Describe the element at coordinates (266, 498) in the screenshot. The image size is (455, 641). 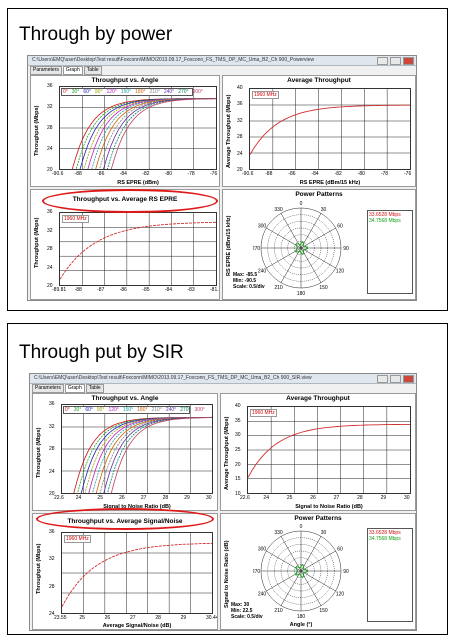
I see `x-tick-label: 24` at that location.